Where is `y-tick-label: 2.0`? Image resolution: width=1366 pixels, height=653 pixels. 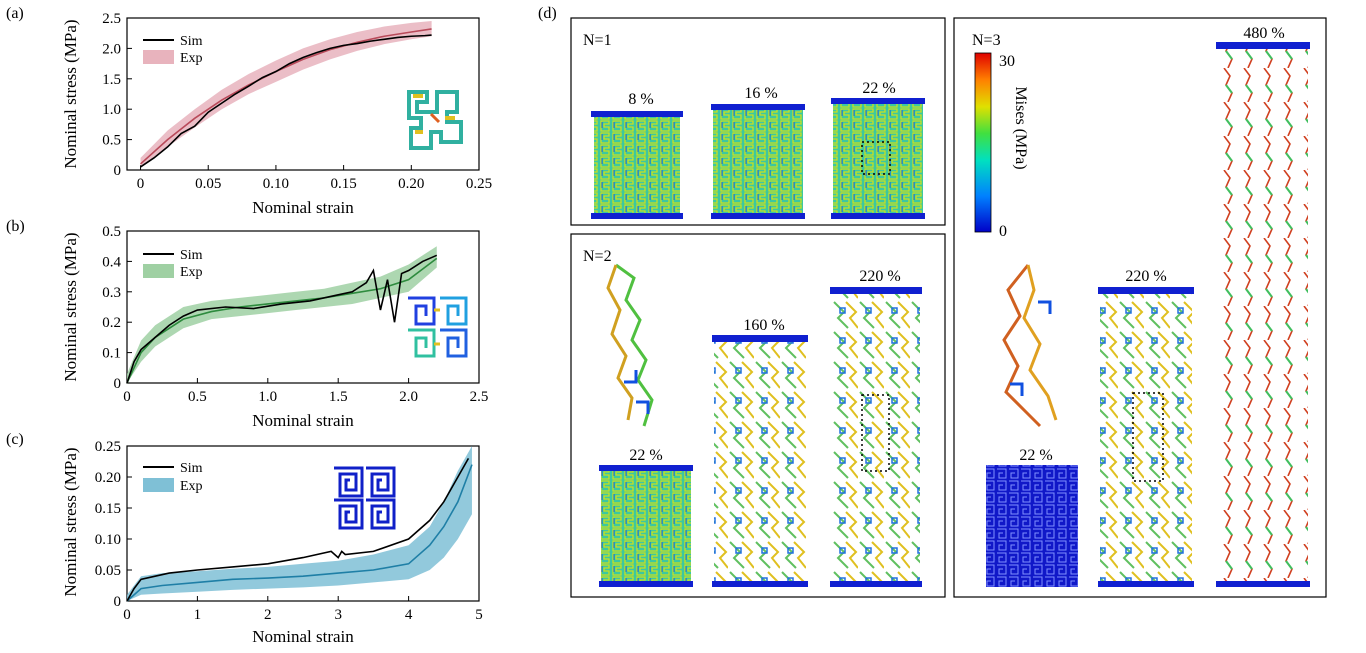 y-tick-label: 2.0 is located at coordinates (111, 49).